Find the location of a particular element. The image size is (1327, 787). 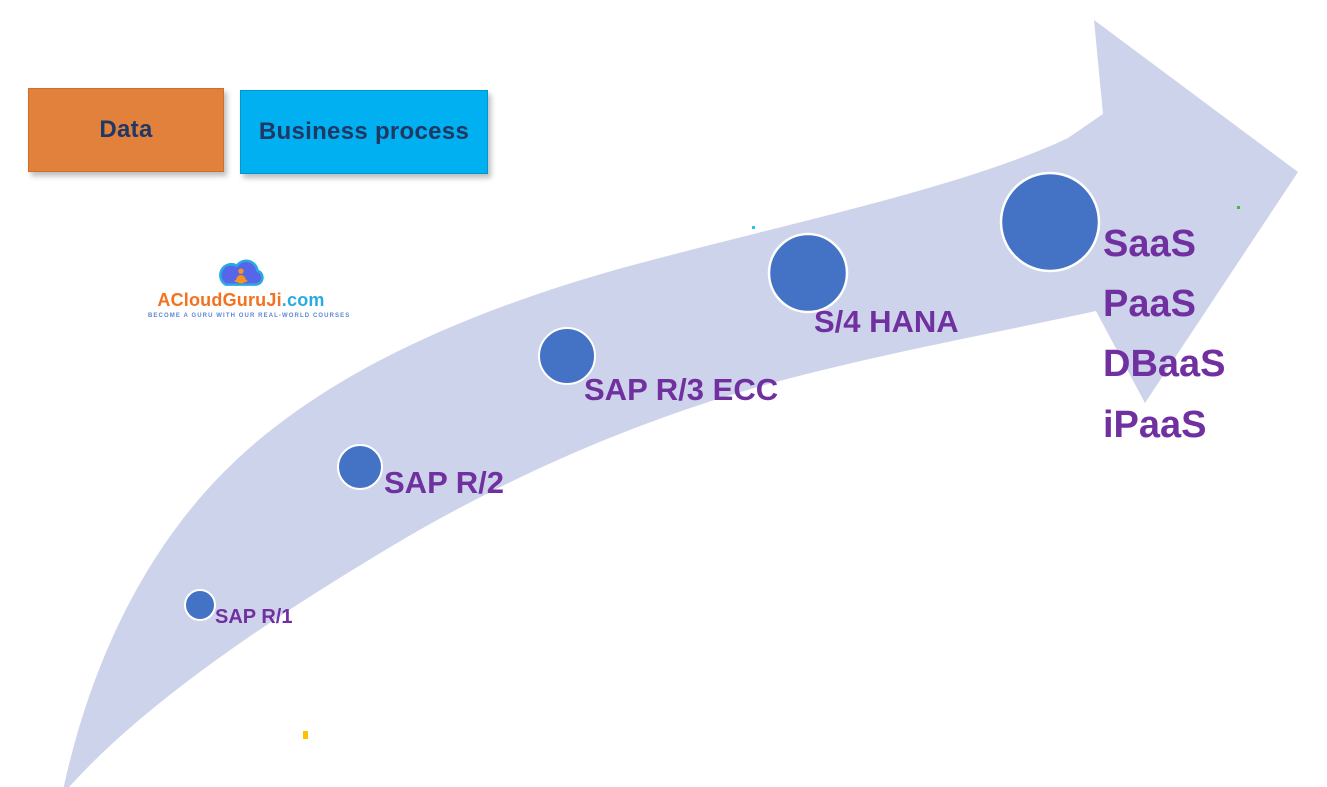

milestone-dot-sap-r3 is located at coordinates (567, 356).